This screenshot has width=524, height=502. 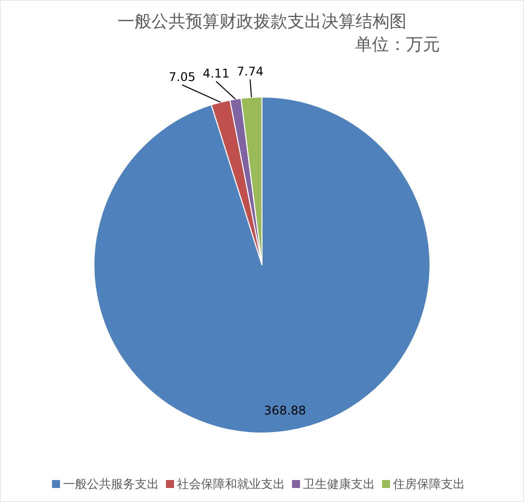 I want to click on legend-label: 卫生健康支出, so click(x=339, y=484).